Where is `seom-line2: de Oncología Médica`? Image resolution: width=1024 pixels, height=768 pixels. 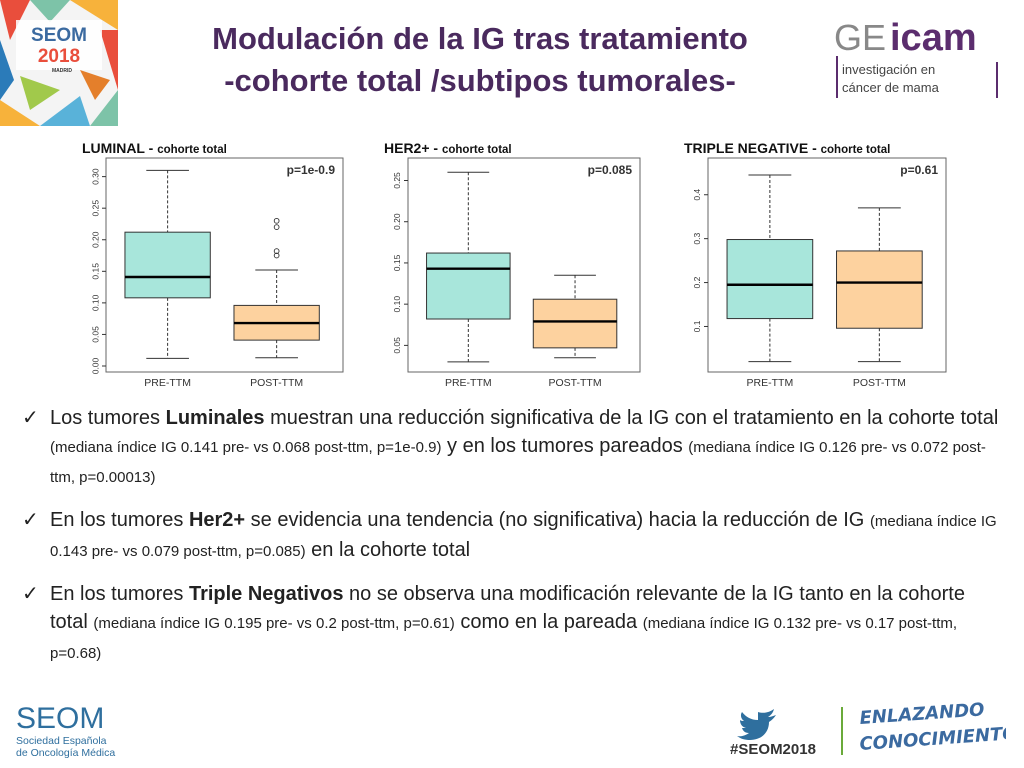 seom-line2: de Oncología Médica is located at coordinates (65, 753).